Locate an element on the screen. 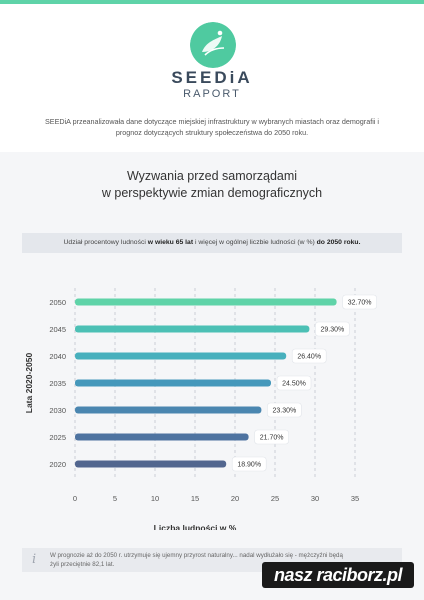 The image size is (424, 600). y-tick-label: 2040 is located at coordinates (57, 356).